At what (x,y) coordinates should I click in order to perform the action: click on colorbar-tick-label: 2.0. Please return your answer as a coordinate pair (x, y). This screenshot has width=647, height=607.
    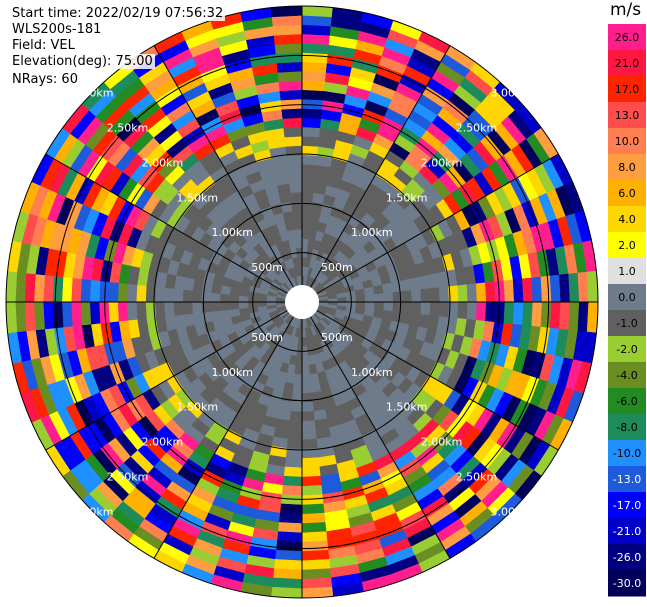
    Looking at the image, I should click on (627, 245).